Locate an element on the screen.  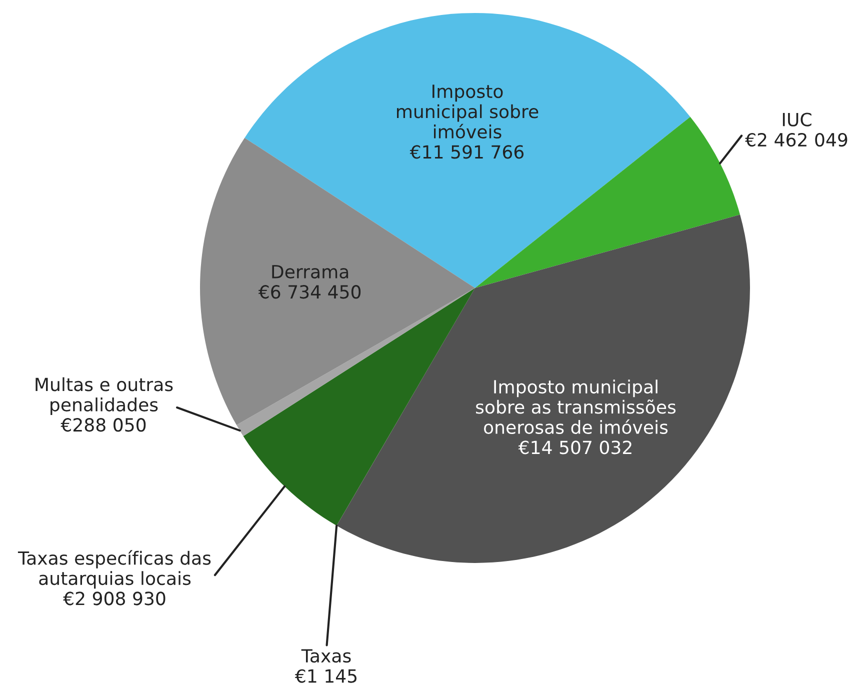
slice-label: Multas e outras penalidades is located at coordinates (104, 396).